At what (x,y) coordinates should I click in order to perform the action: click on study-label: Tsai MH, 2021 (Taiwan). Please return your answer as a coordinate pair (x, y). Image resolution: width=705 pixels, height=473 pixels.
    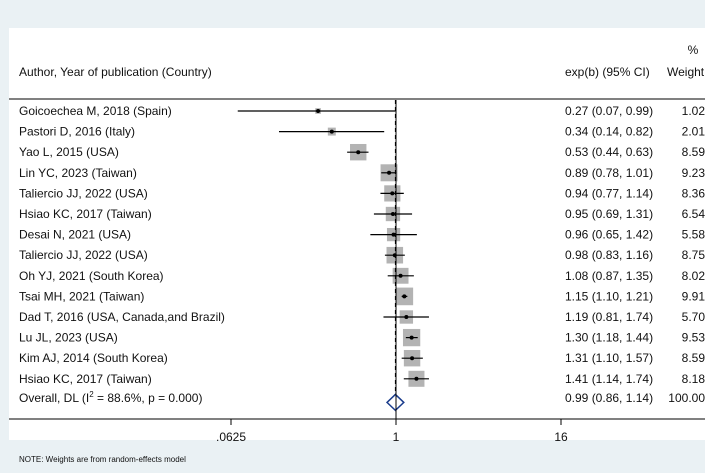
    Looking at the image, I should click on (81, 296).